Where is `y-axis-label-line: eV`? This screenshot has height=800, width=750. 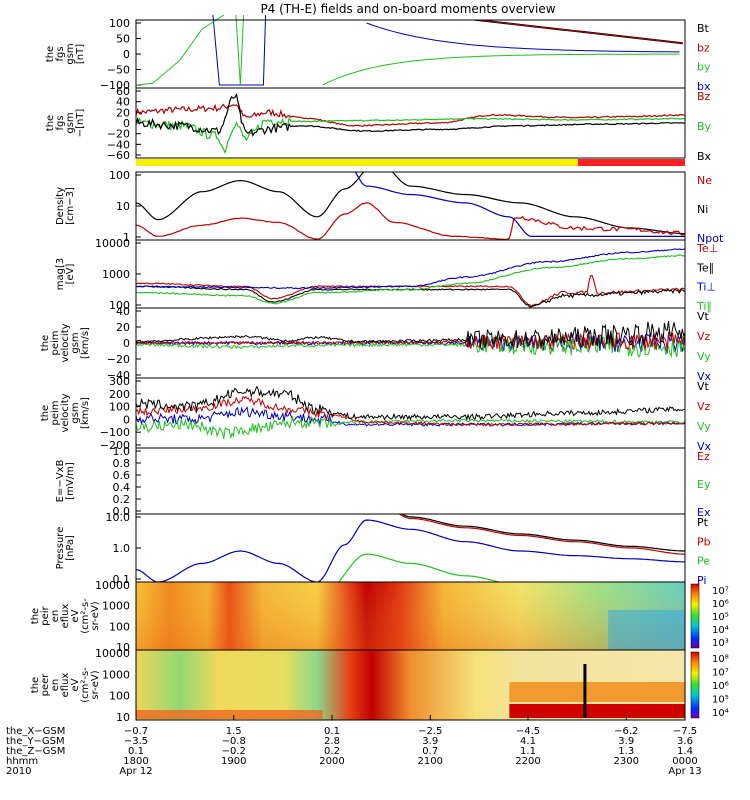
y-axis-label-line: eV is located at coordinates (75, 684).